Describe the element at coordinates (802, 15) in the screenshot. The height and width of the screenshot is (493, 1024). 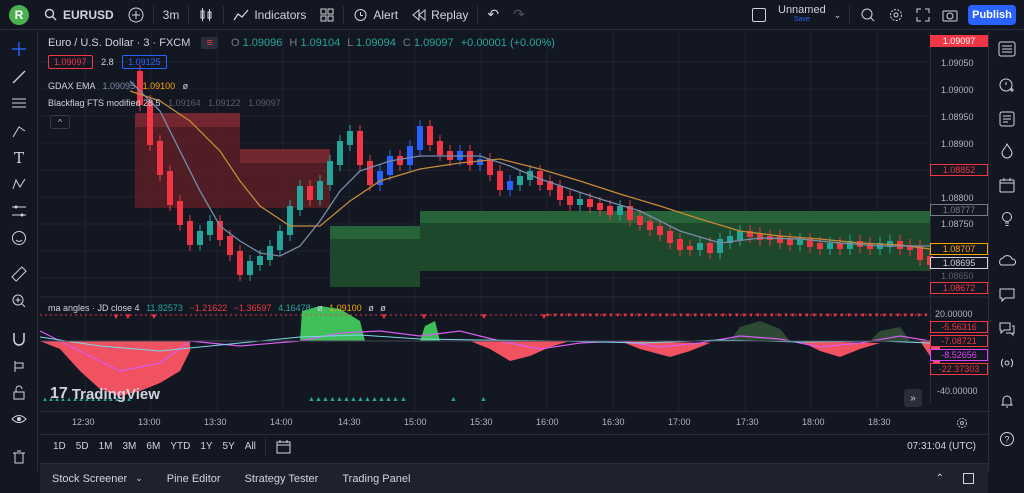
I see `layout-name-button: Unnamed Save` at that location.